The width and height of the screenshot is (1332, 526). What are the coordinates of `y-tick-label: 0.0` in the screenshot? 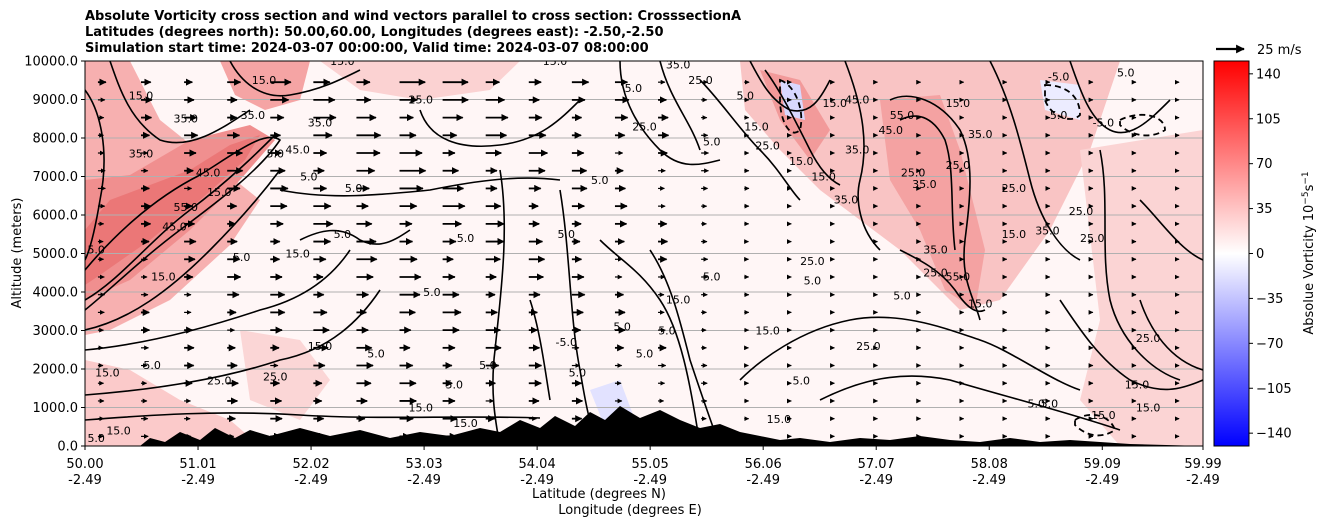 It's located at (67, 447).